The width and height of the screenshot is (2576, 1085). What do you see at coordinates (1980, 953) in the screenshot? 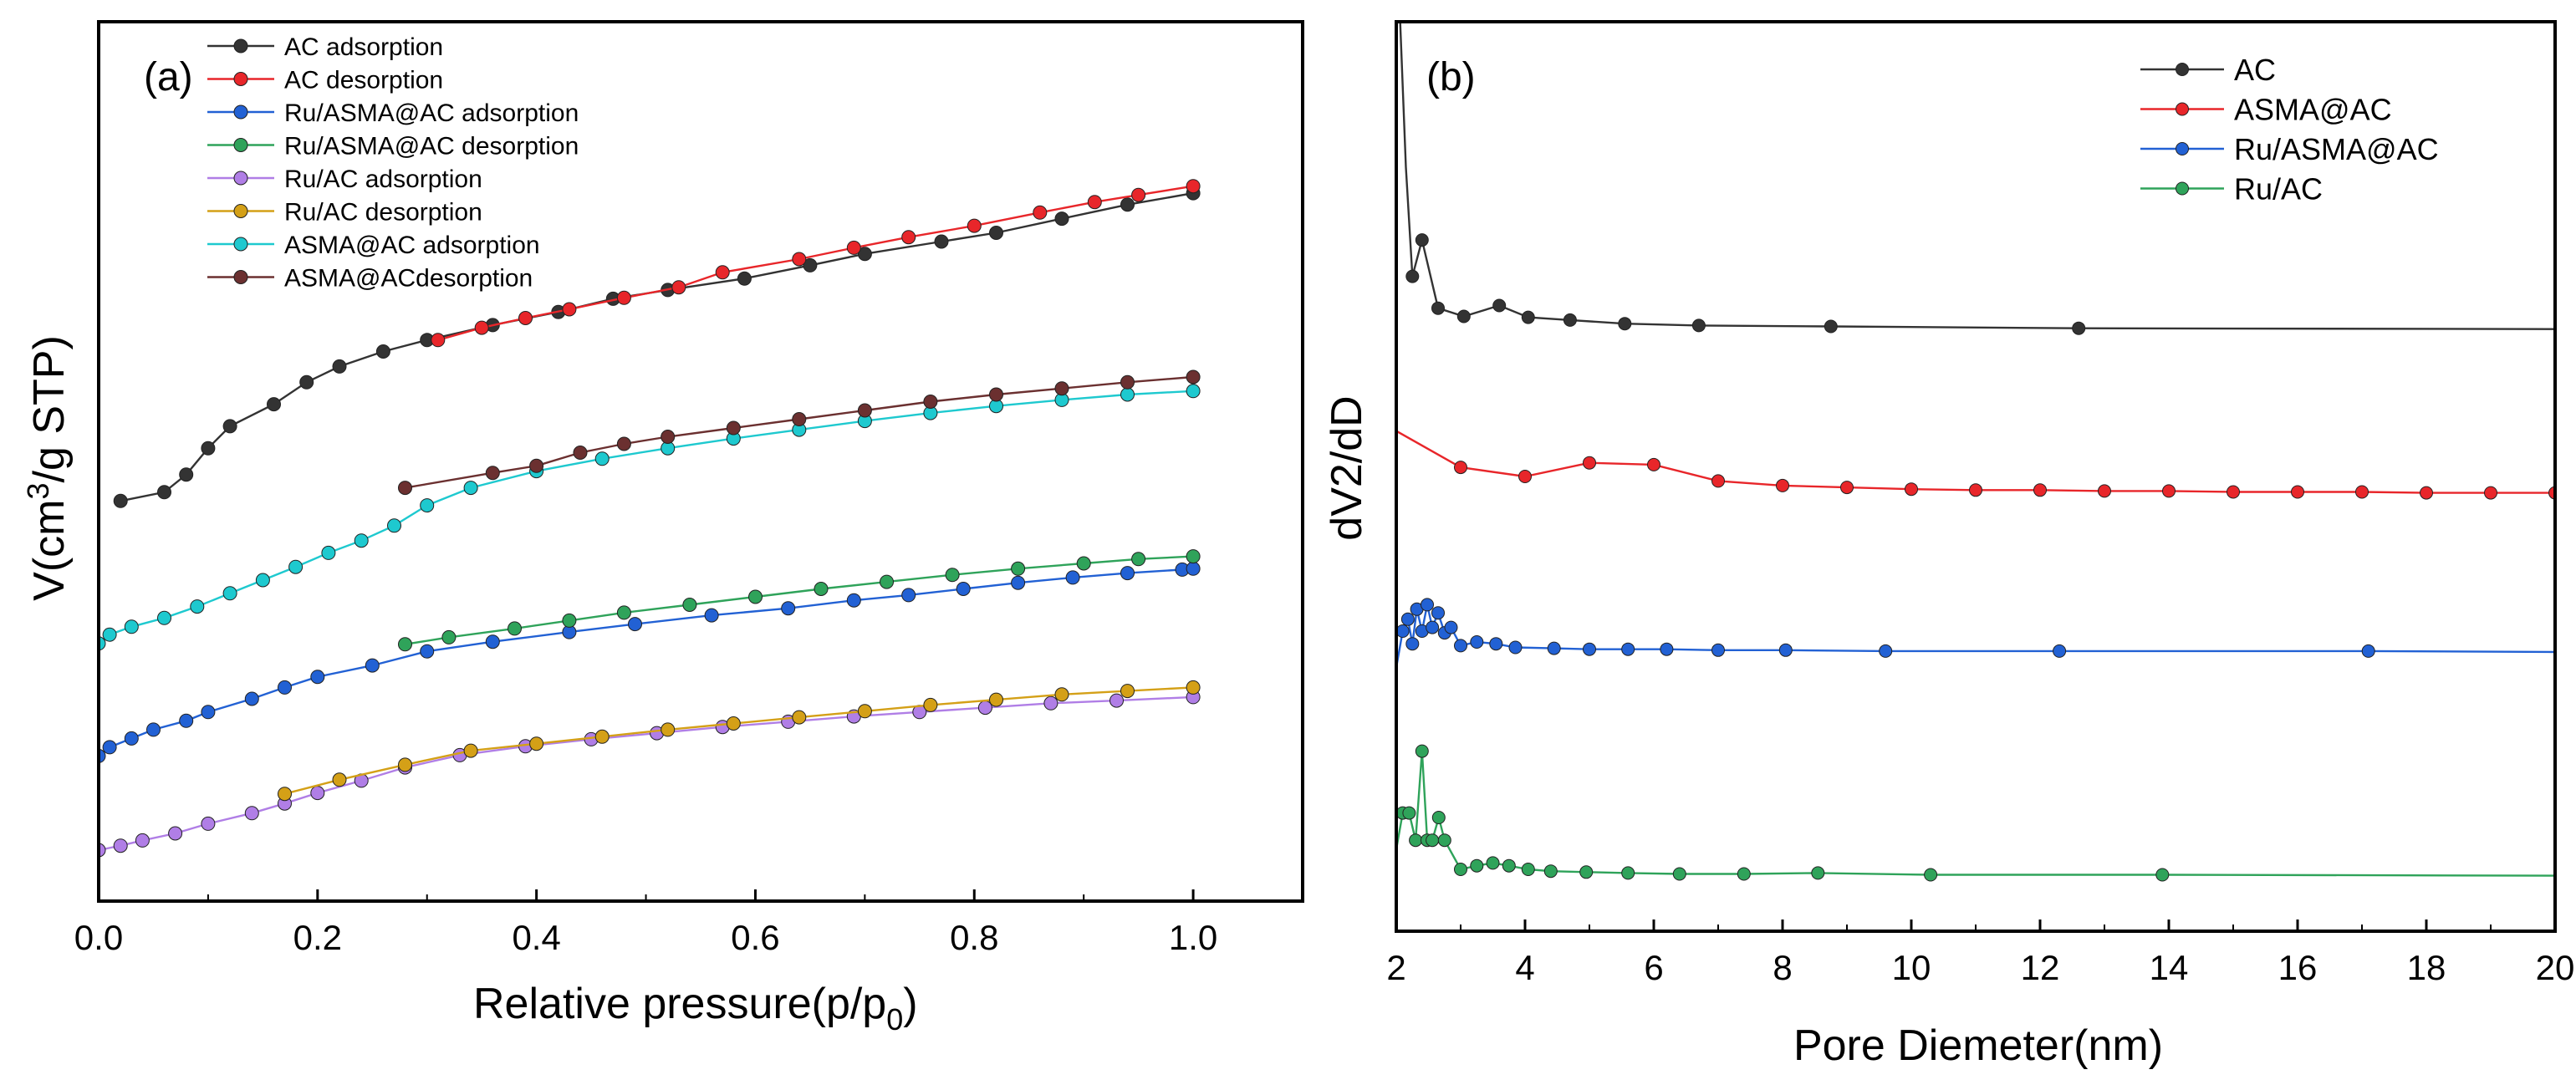
I see `panel-b-x-ticks: 2 4 6 8 10 12 14 16 18 20` at bounding box center [1980, 953].